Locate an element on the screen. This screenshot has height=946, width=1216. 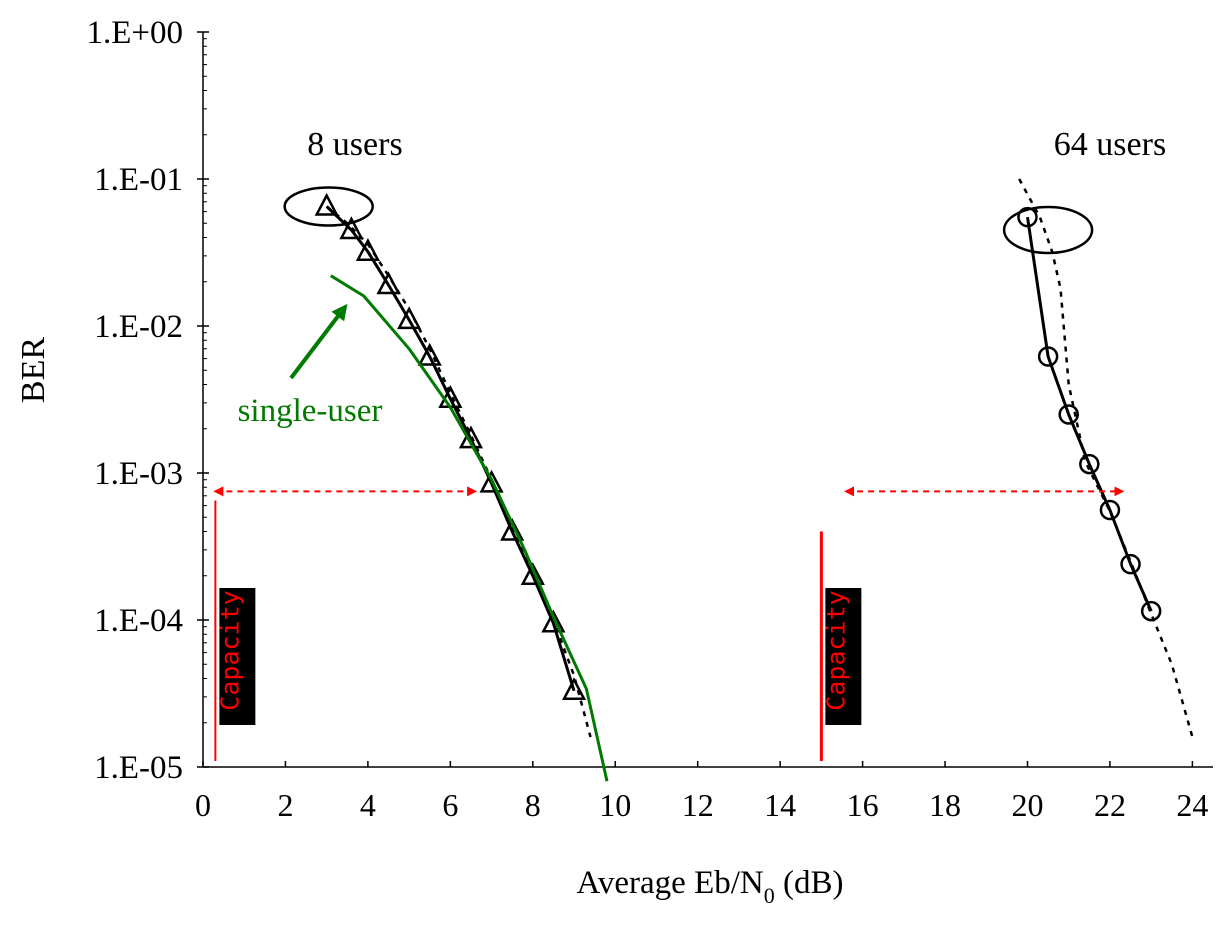
x-axis-label-subscript: 0 is located at coordinates (769, 895).